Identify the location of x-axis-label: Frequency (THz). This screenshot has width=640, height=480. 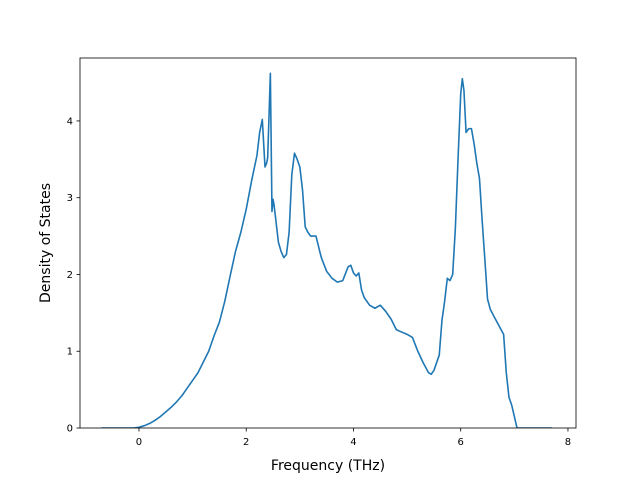
(328, 466).